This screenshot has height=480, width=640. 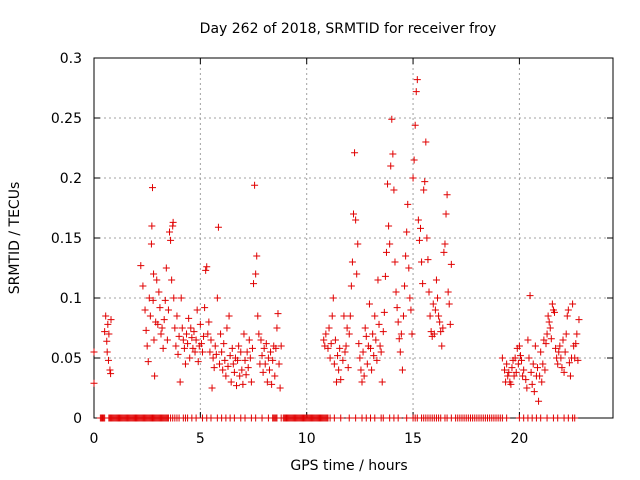 What do you see at coordinates (200, 439) in the screenshot?
I see `x-tick-label: 5` at bounding box center [200, 439].